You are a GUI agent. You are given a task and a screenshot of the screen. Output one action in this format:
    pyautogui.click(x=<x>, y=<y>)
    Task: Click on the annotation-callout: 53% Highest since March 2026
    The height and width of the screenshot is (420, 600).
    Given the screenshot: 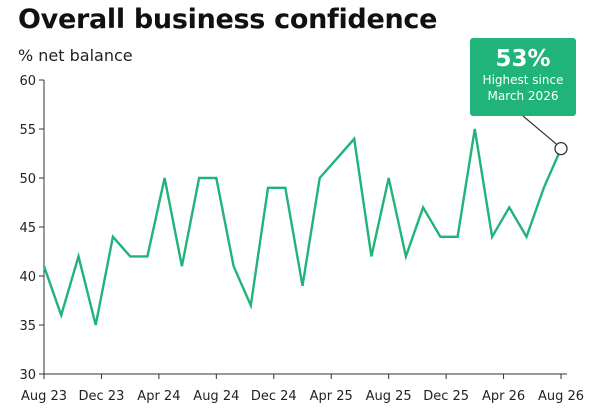 What is the action you would take?
    pyautogui.click(x=523, y=77)
    